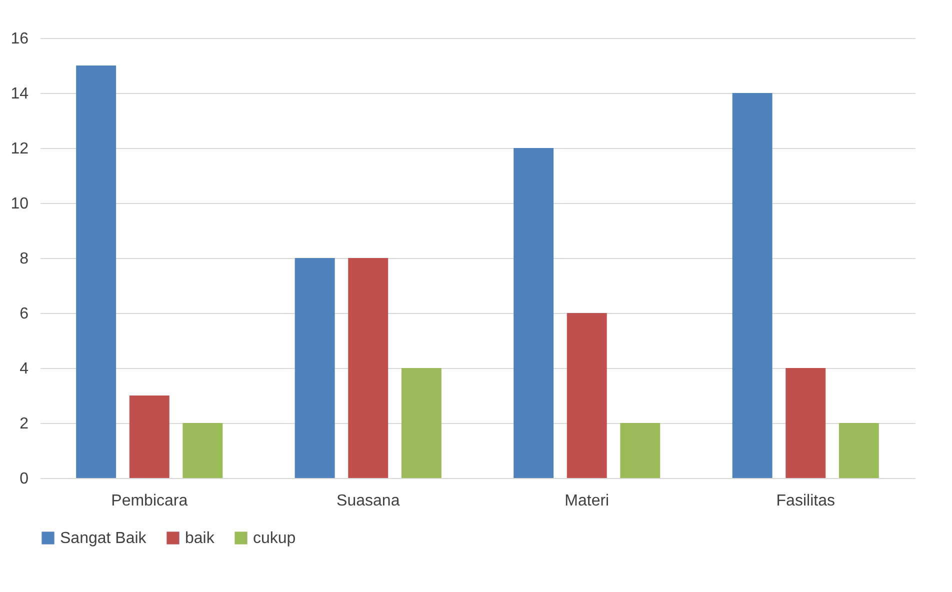 This screenshot has height=592, width=952. Describe the element at coordinates (19, 94) in the screenshot. I see `y-tick-label: 14` at that location.